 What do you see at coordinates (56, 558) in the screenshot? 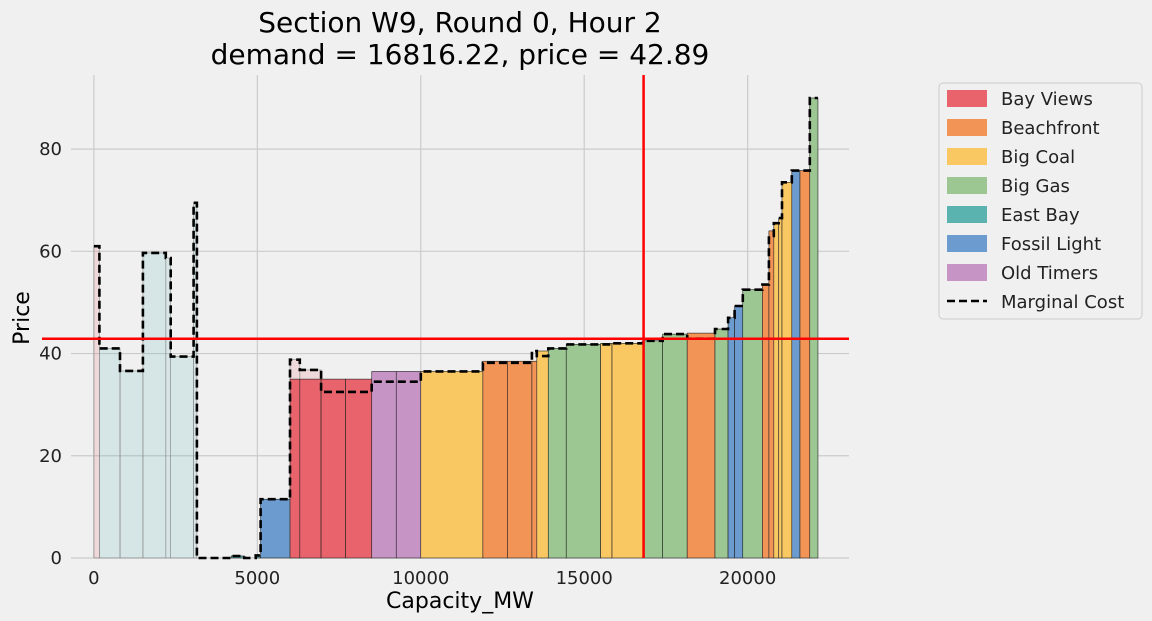
I see `y-tick-label: 0` at bounding box center [56, 558].